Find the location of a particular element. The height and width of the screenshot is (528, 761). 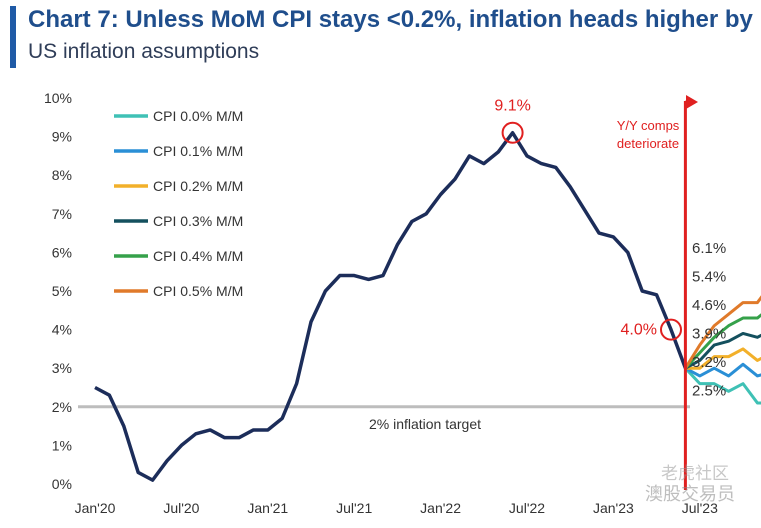

legend-label: CPI 0.0% M/M is located at coordinates (198, 116).